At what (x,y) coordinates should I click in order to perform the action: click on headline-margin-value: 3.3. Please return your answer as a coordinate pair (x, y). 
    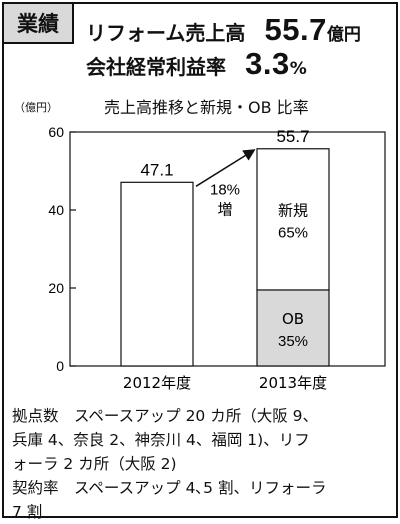
    Looking at the image, I should click on (267, 63).